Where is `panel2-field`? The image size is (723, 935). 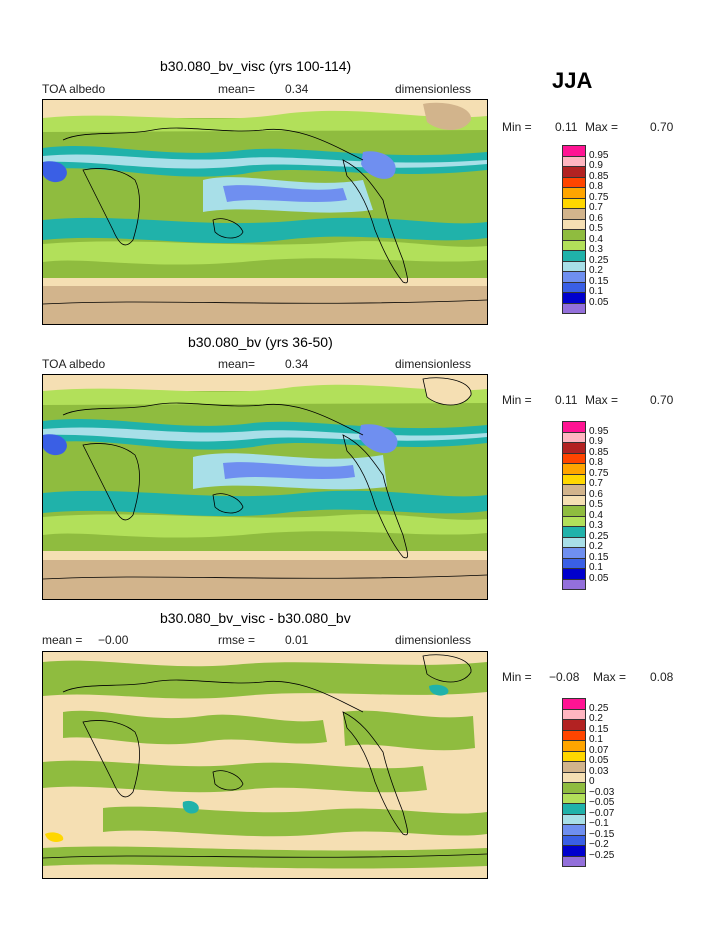 panel2-field is located at coordinates (265, 487).